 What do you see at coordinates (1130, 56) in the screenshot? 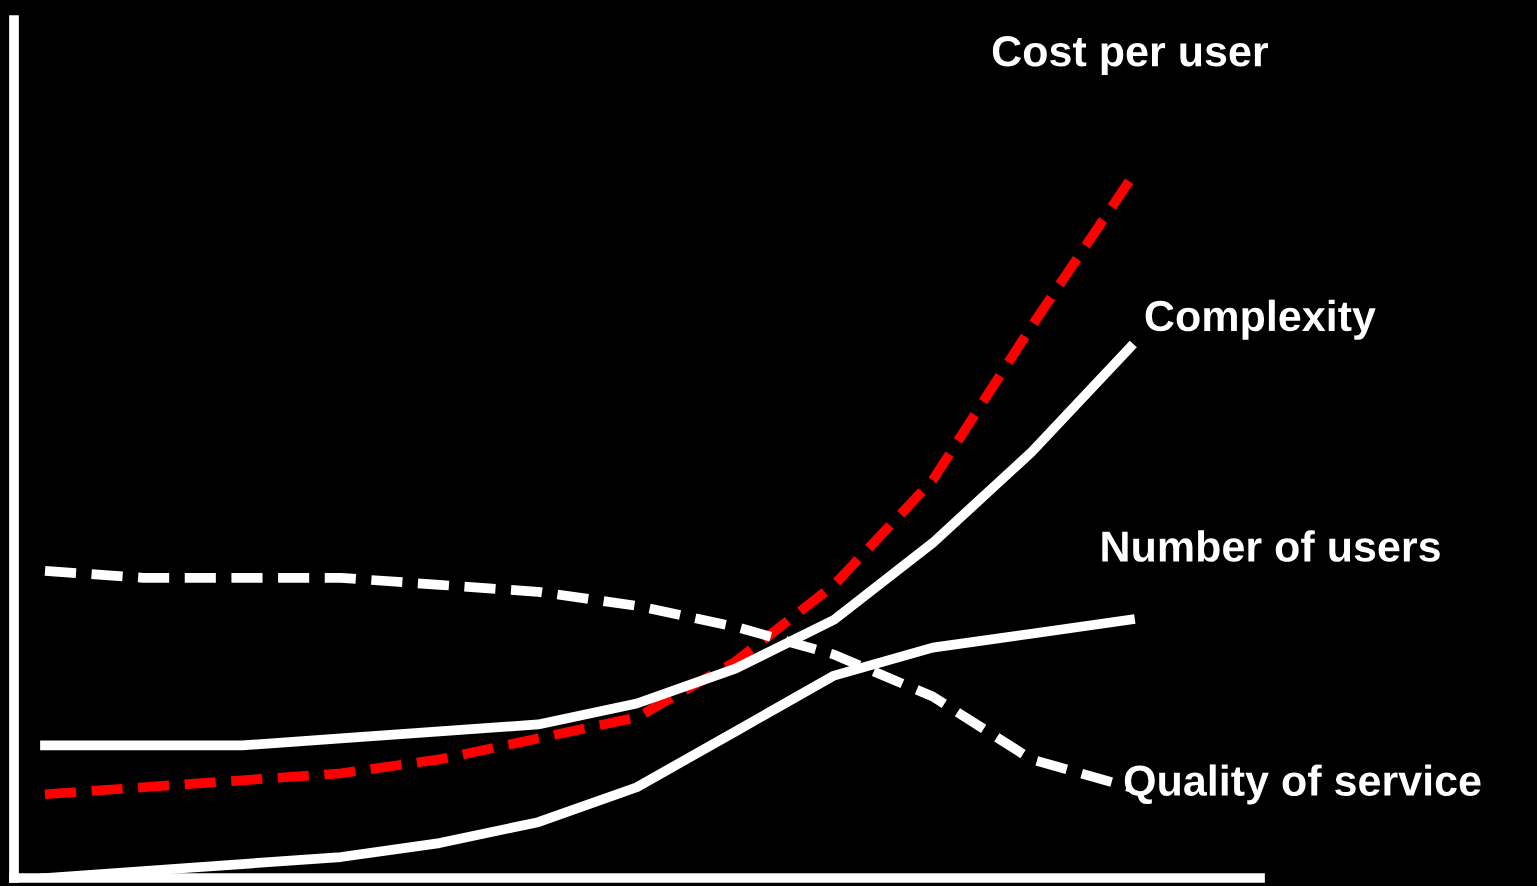
I see `text: Cost per user` at bounding box center [1130, 56].